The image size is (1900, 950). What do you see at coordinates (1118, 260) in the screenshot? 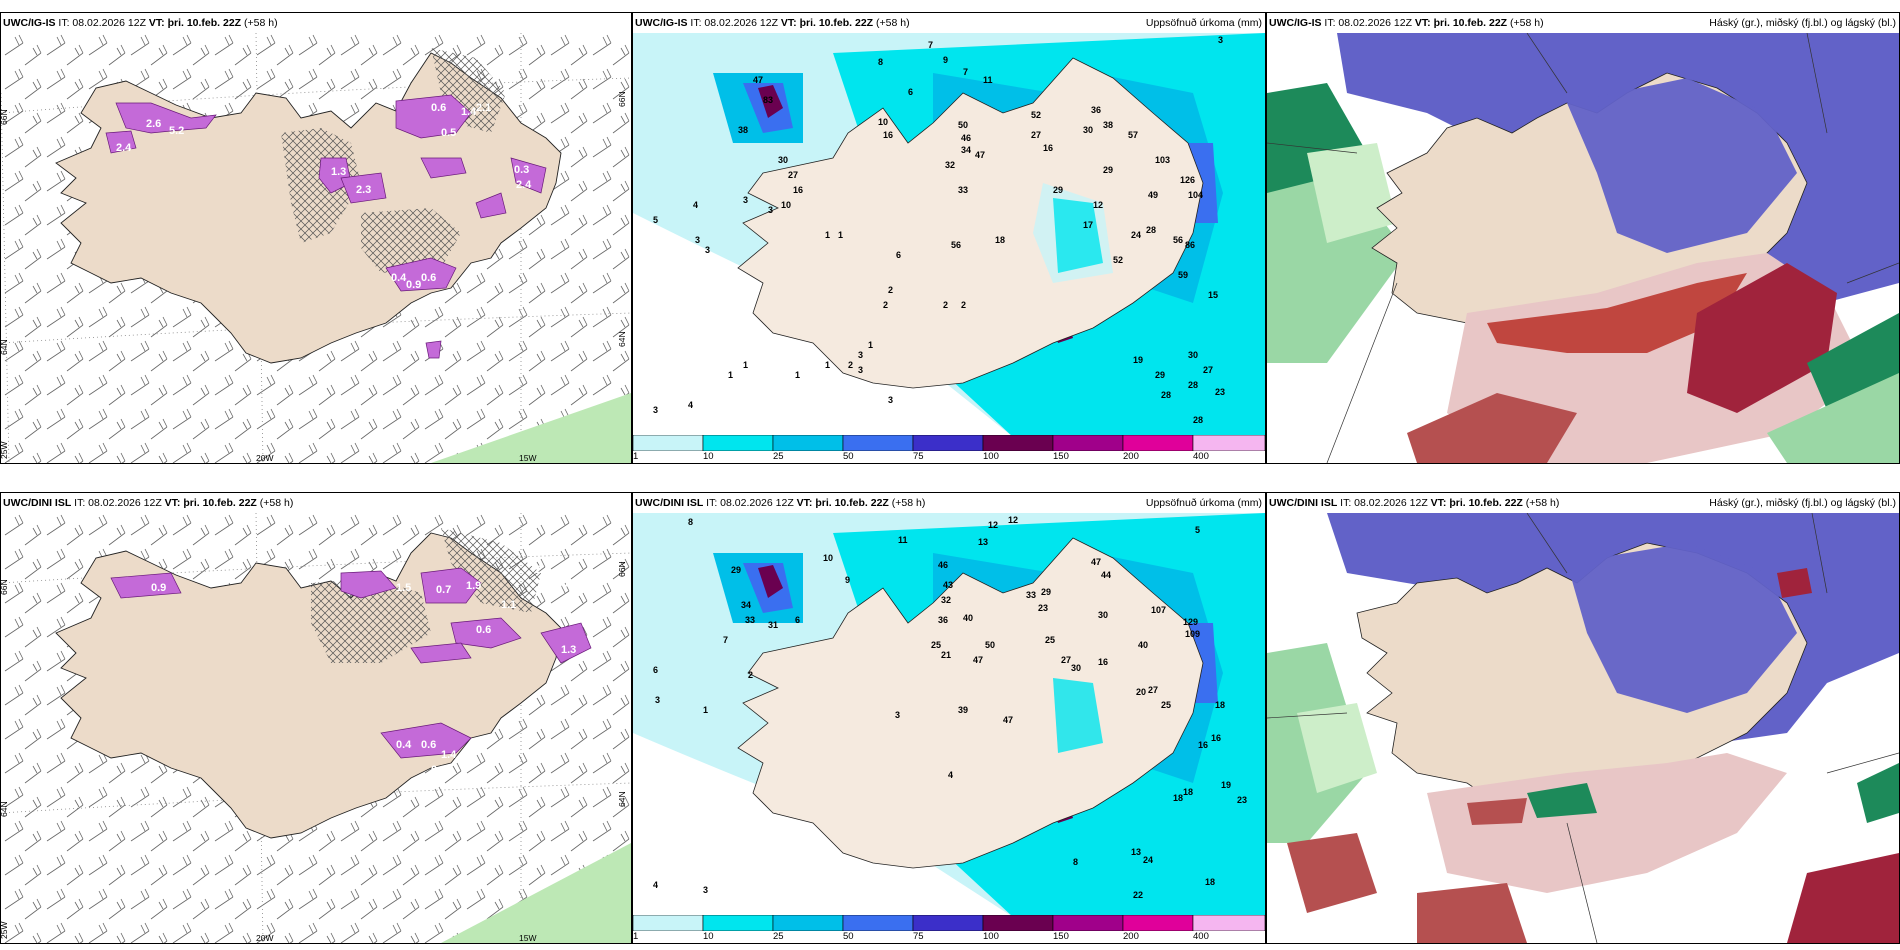
I see `svg-text: 52` at bounding box center [1118, 260].